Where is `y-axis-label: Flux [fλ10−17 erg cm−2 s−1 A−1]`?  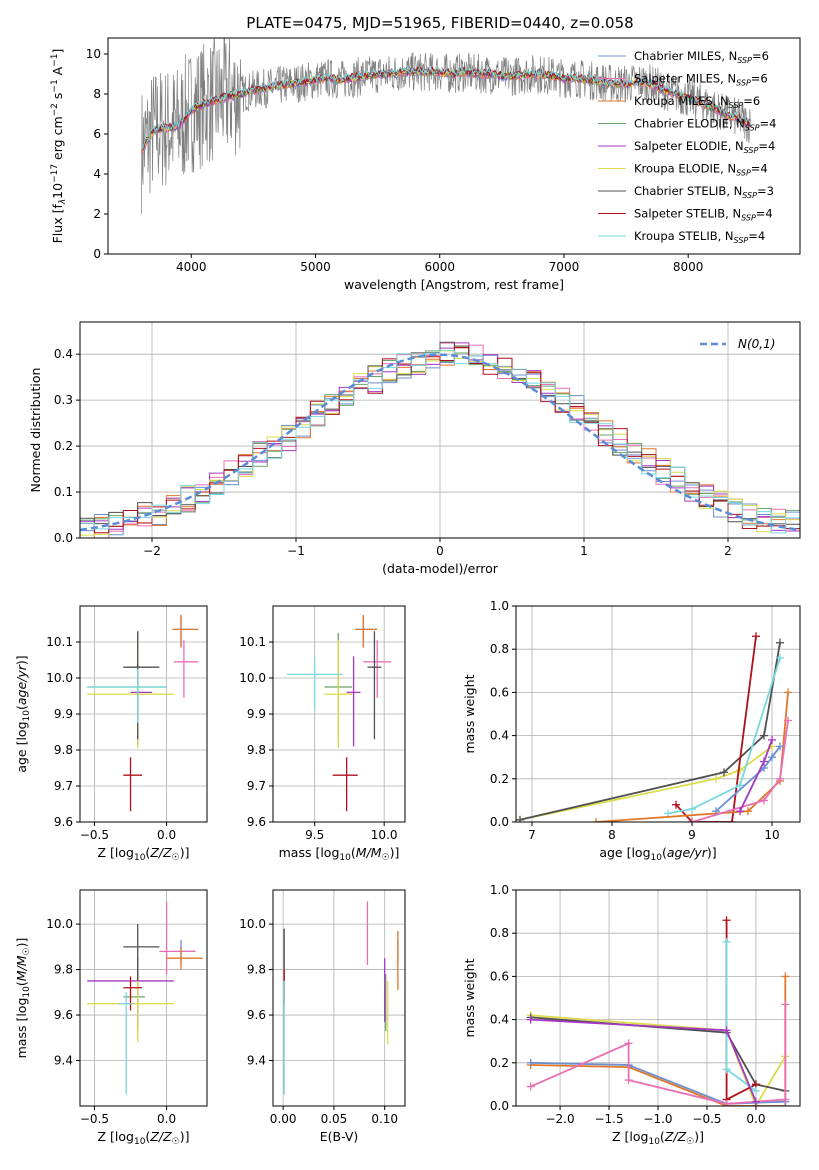
y-axis-label: Flux [fλ10−17 erg cm−2 s−1 A−1] is located at coordinates (59, 146).